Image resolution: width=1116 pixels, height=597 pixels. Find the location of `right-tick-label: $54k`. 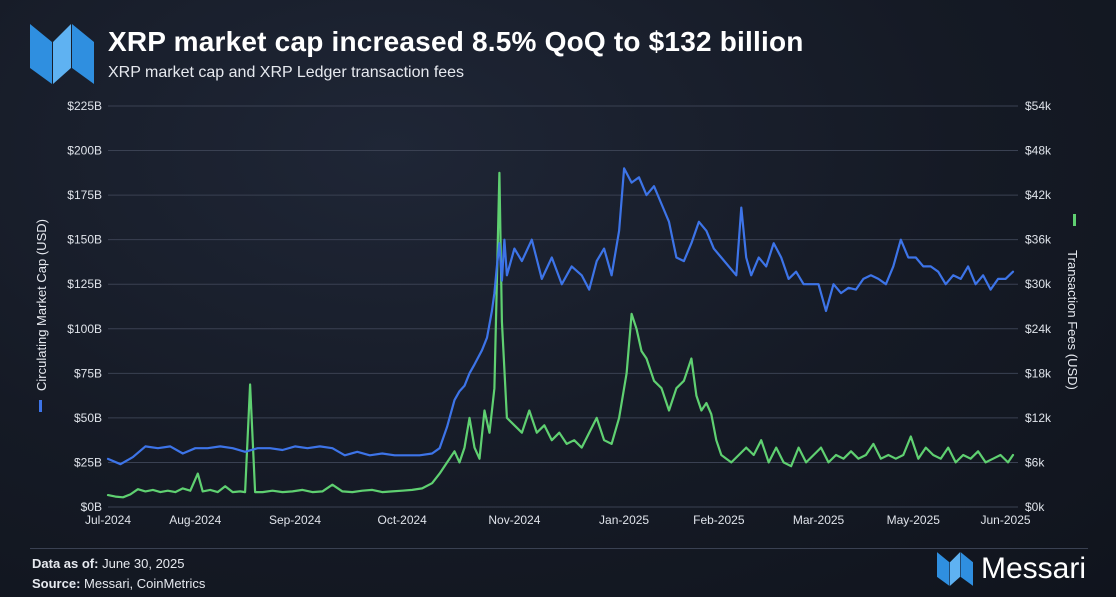

right-tick-label: $54k is located at coordinates (1038, 106).